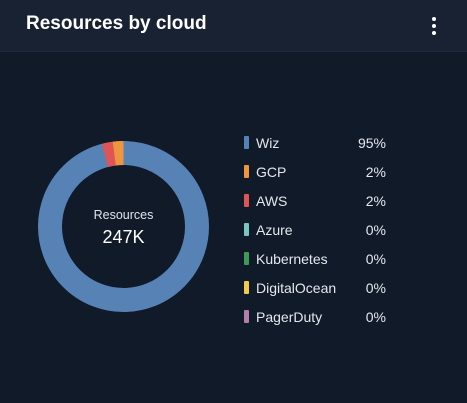 The width and height of the screenshot is (467, 403). What do you see at coordinates (118, 153) in the screenshot?
I see `donut-slice-gcp` at bounding box center [118, 153].